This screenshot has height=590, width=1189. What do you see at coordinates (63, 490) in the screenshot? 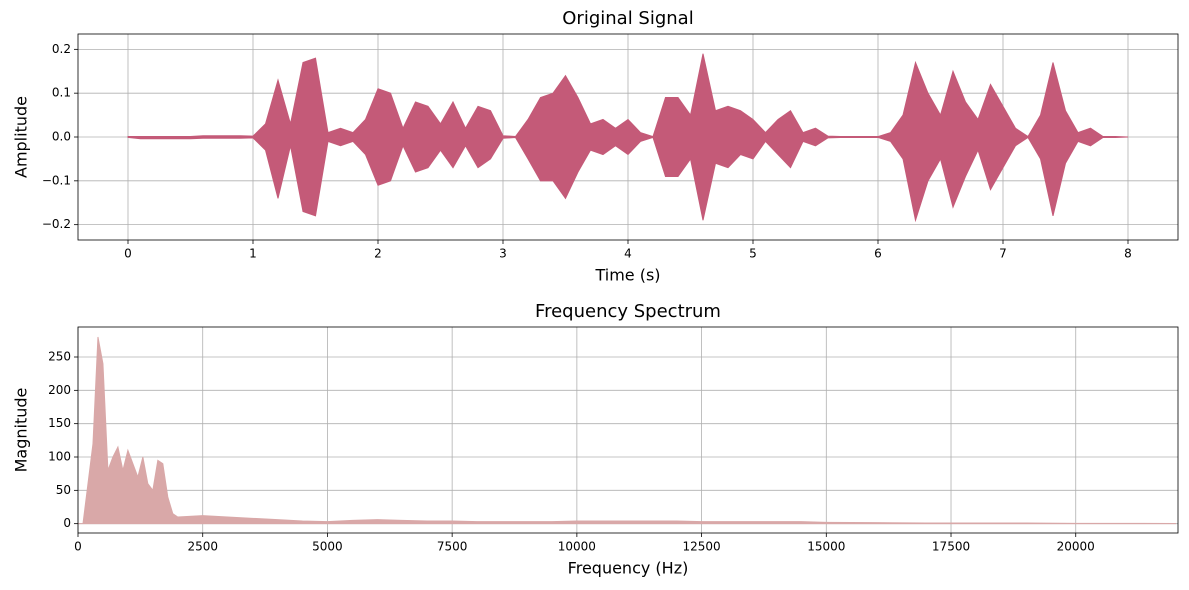
I see `y-tick-label: 50` at bounding box center [63, 490].